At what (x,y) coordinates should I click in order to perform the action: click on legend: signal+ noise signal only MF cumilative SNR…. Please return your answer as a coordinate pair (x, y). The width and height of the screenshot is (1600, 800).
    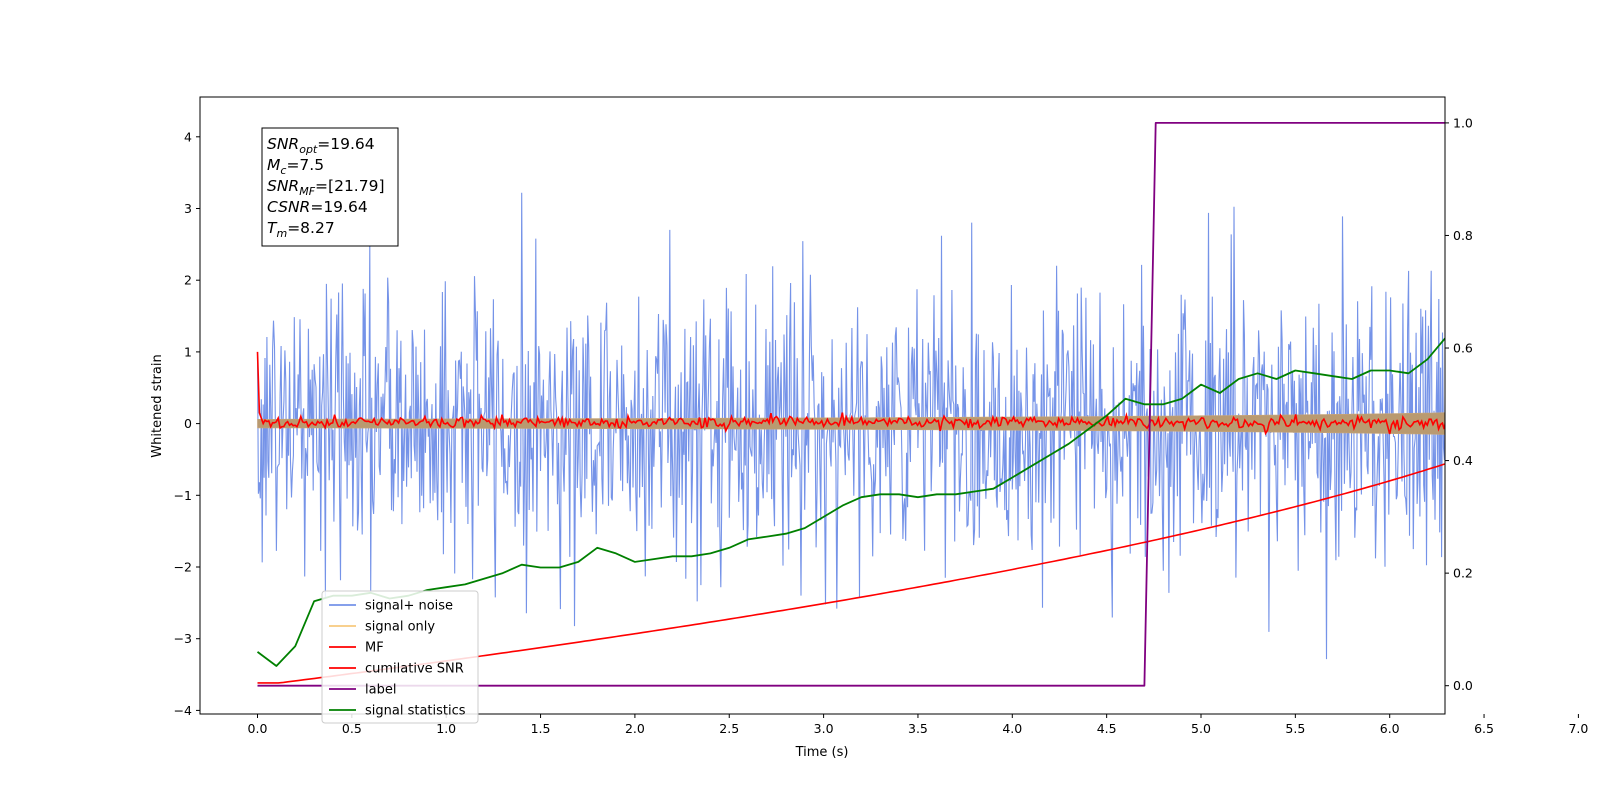
    Looking at the image, I should click on (400, 657).